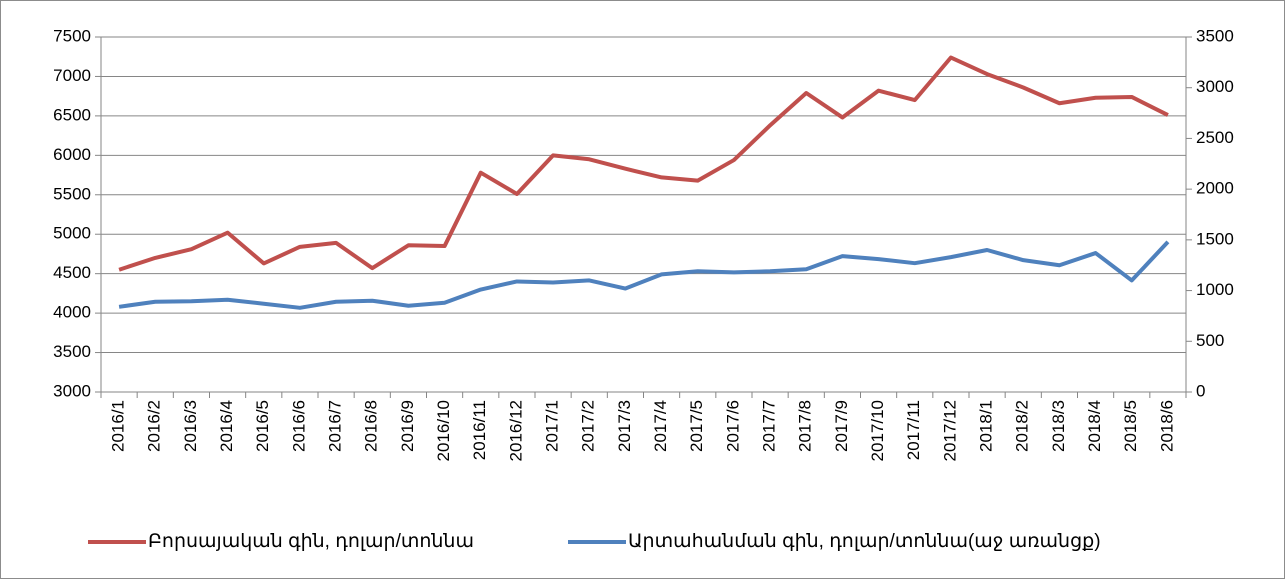  What do you see at coordinates (1200, 390) in the screenshot?
I see `y2-tick-label: 0` at bounding box center [1200, 390].